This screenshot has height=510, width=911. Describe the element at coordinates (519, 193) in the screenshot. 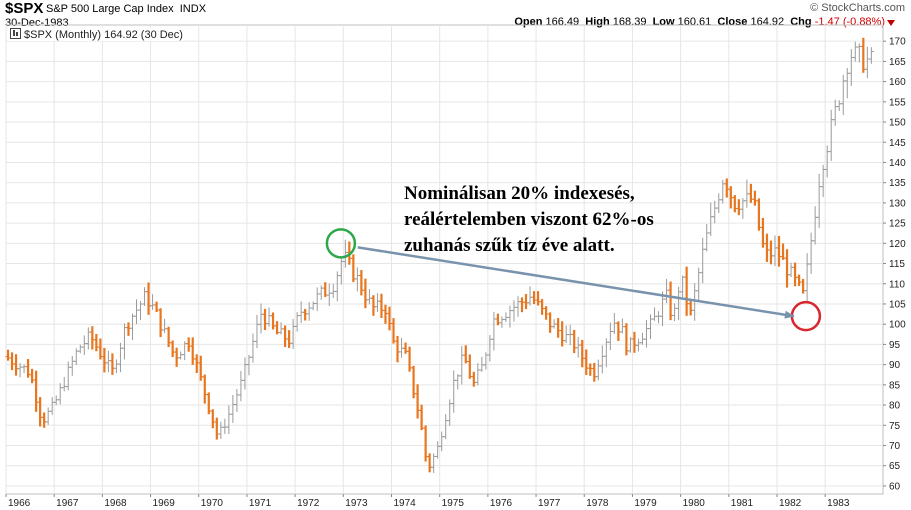

I see `annotation-line-1: Nominálisan 20% indexesés,` at that location.